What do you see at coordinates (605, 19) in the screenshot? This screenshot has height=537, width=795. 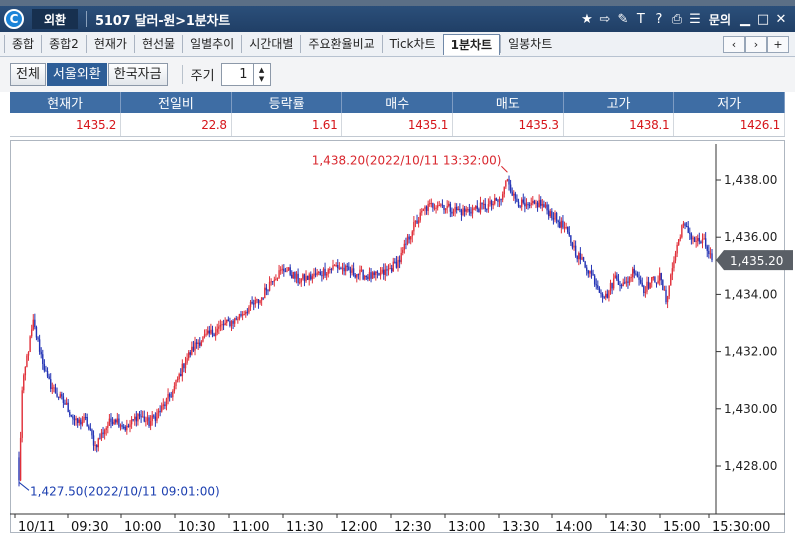 I see `link-window-icon: ⇨` at bounding box center [605, 19].